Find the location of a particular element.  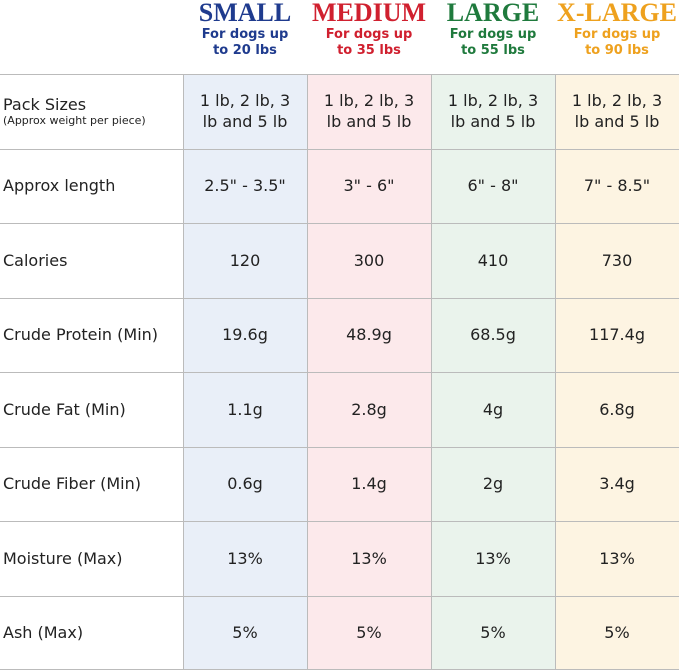

value-text: 730 is located at coordinates (617, 260).